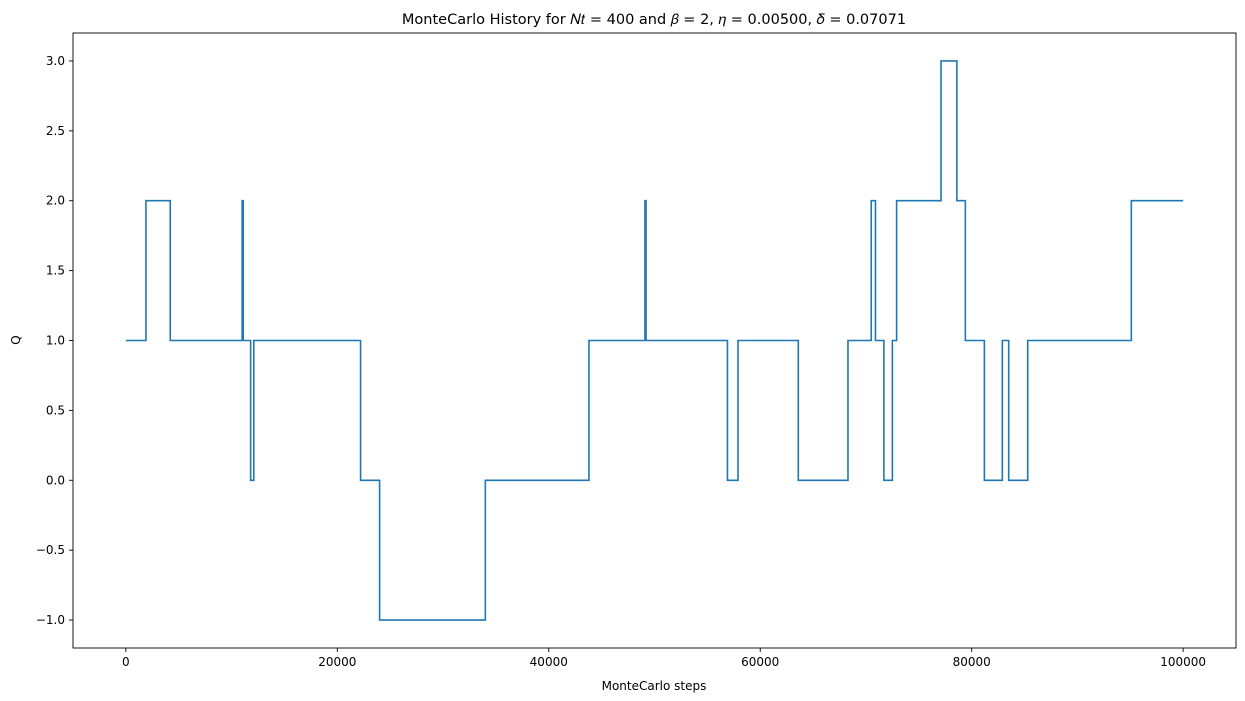  Describe the element at coordinates (50, 620) in the screenshot. I see `y-tick-label: −1.0` at that location.